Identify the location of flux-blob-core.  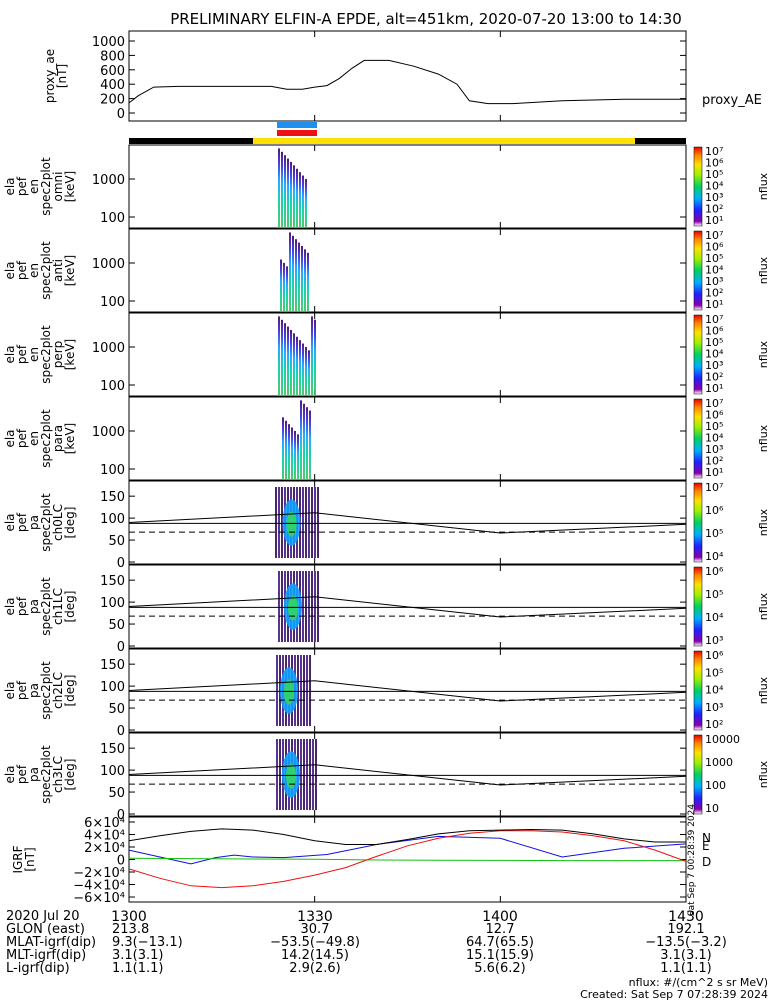
(291, 524).